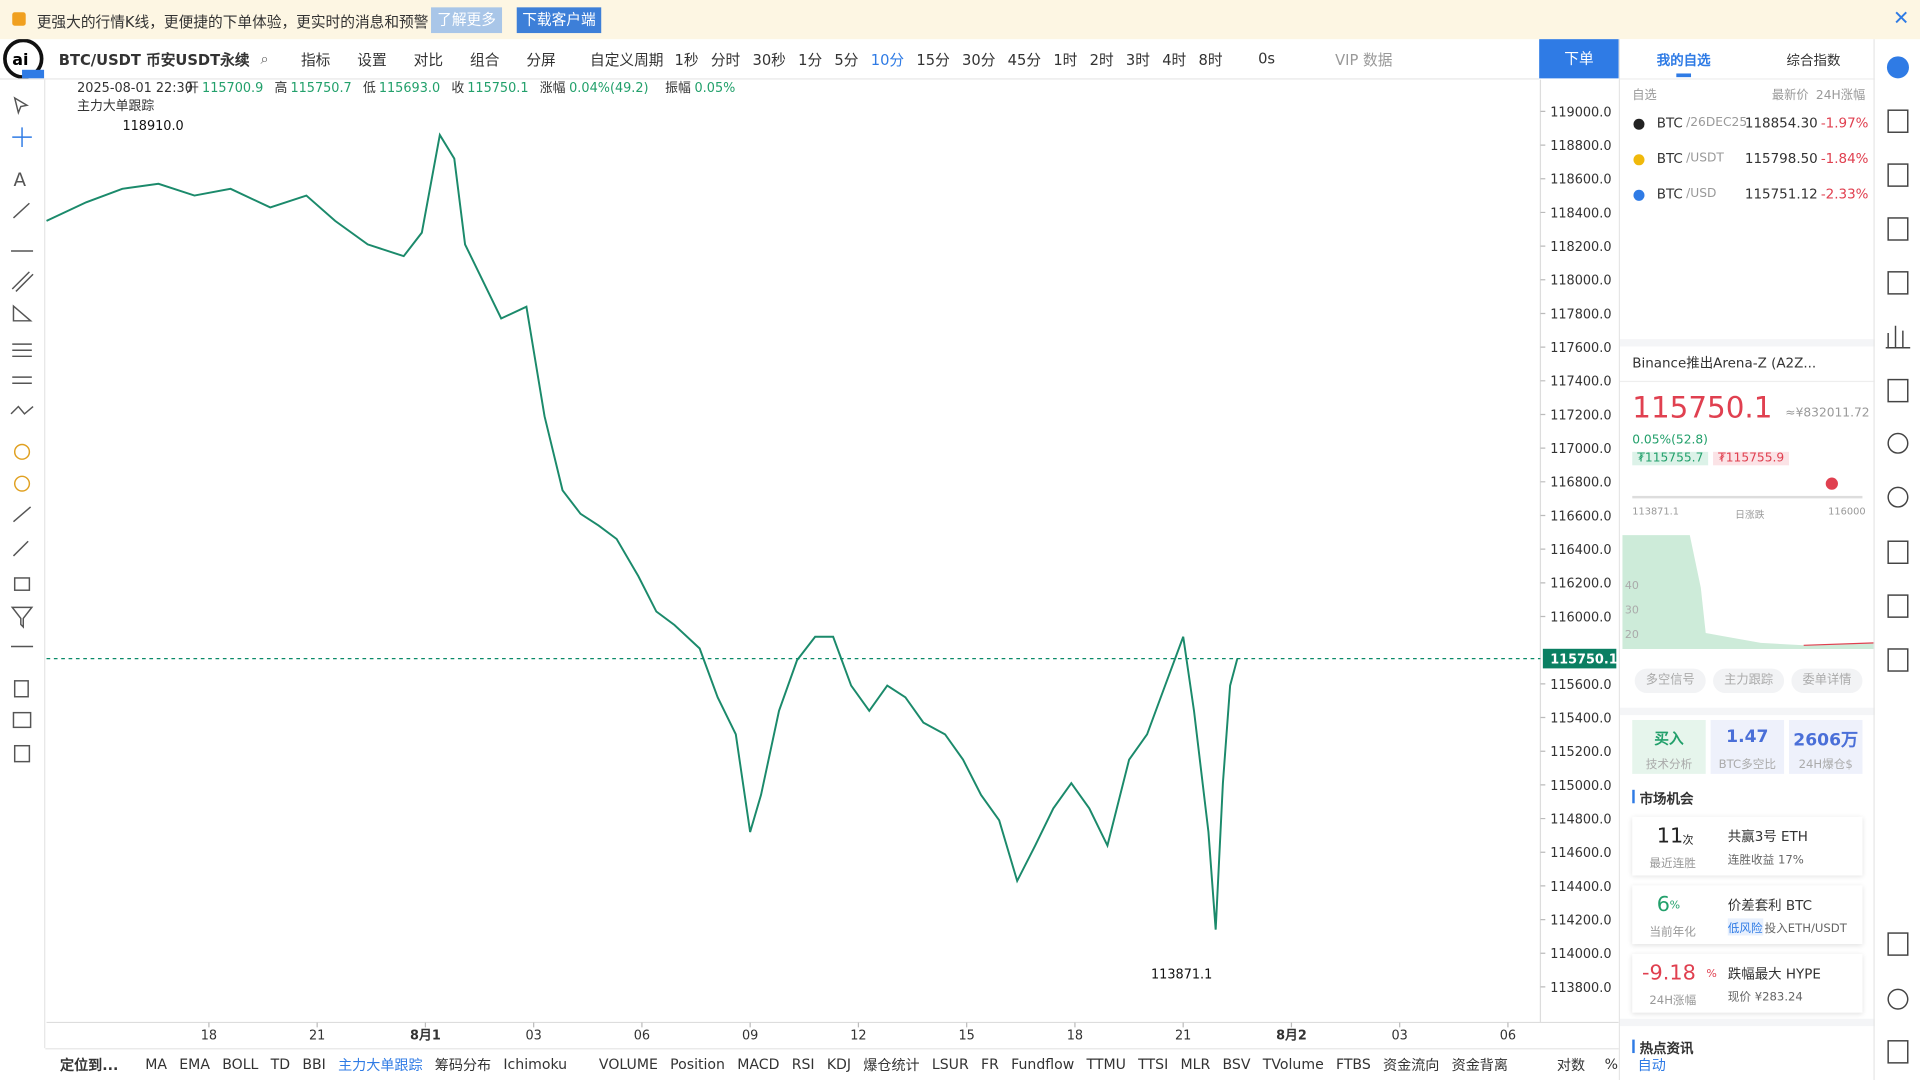  Describe the element at coordinates (1579, 59) in the screenshot. I see `order-button: 下单` at that location.